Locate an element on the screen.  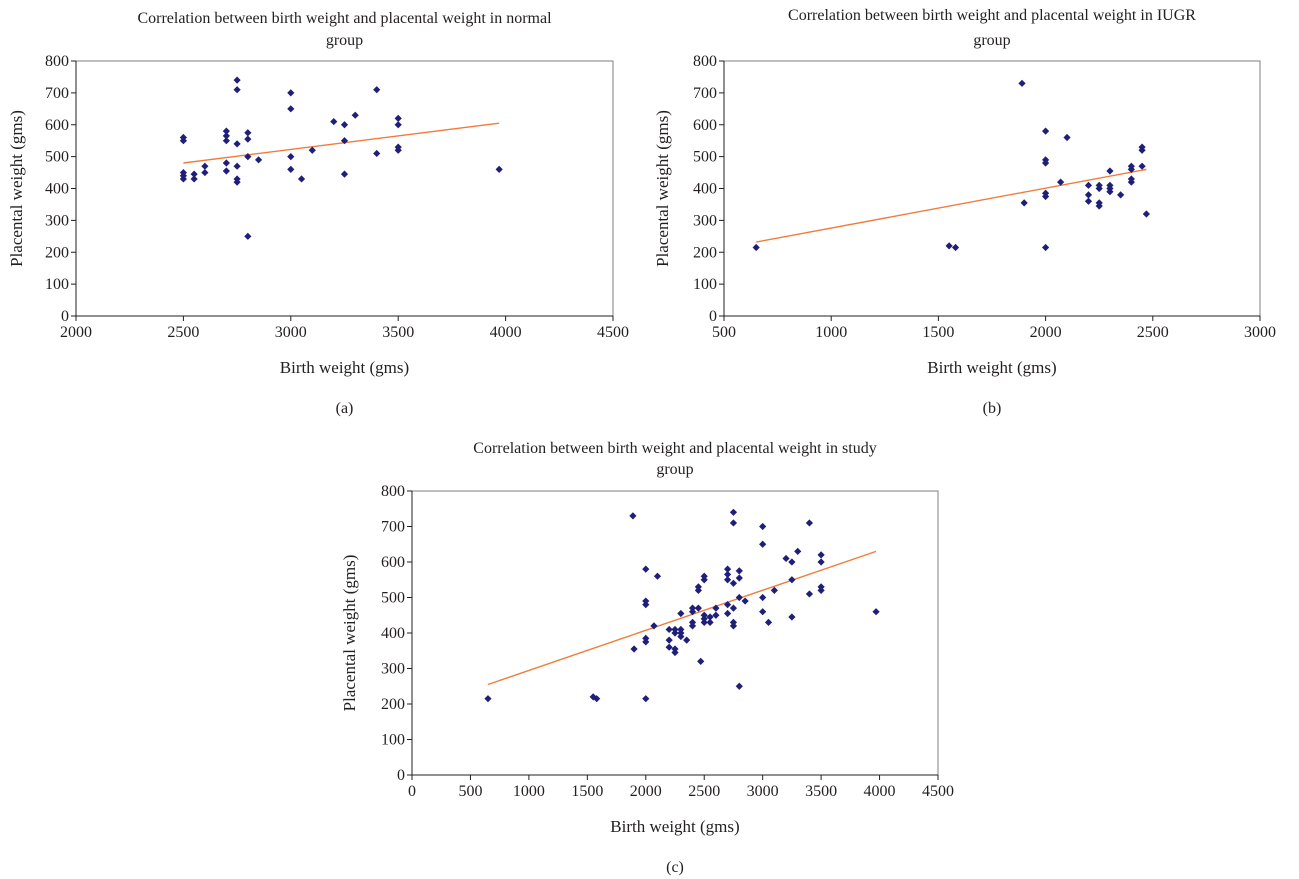
plot-area-frame is located at coordinates (992, 188).